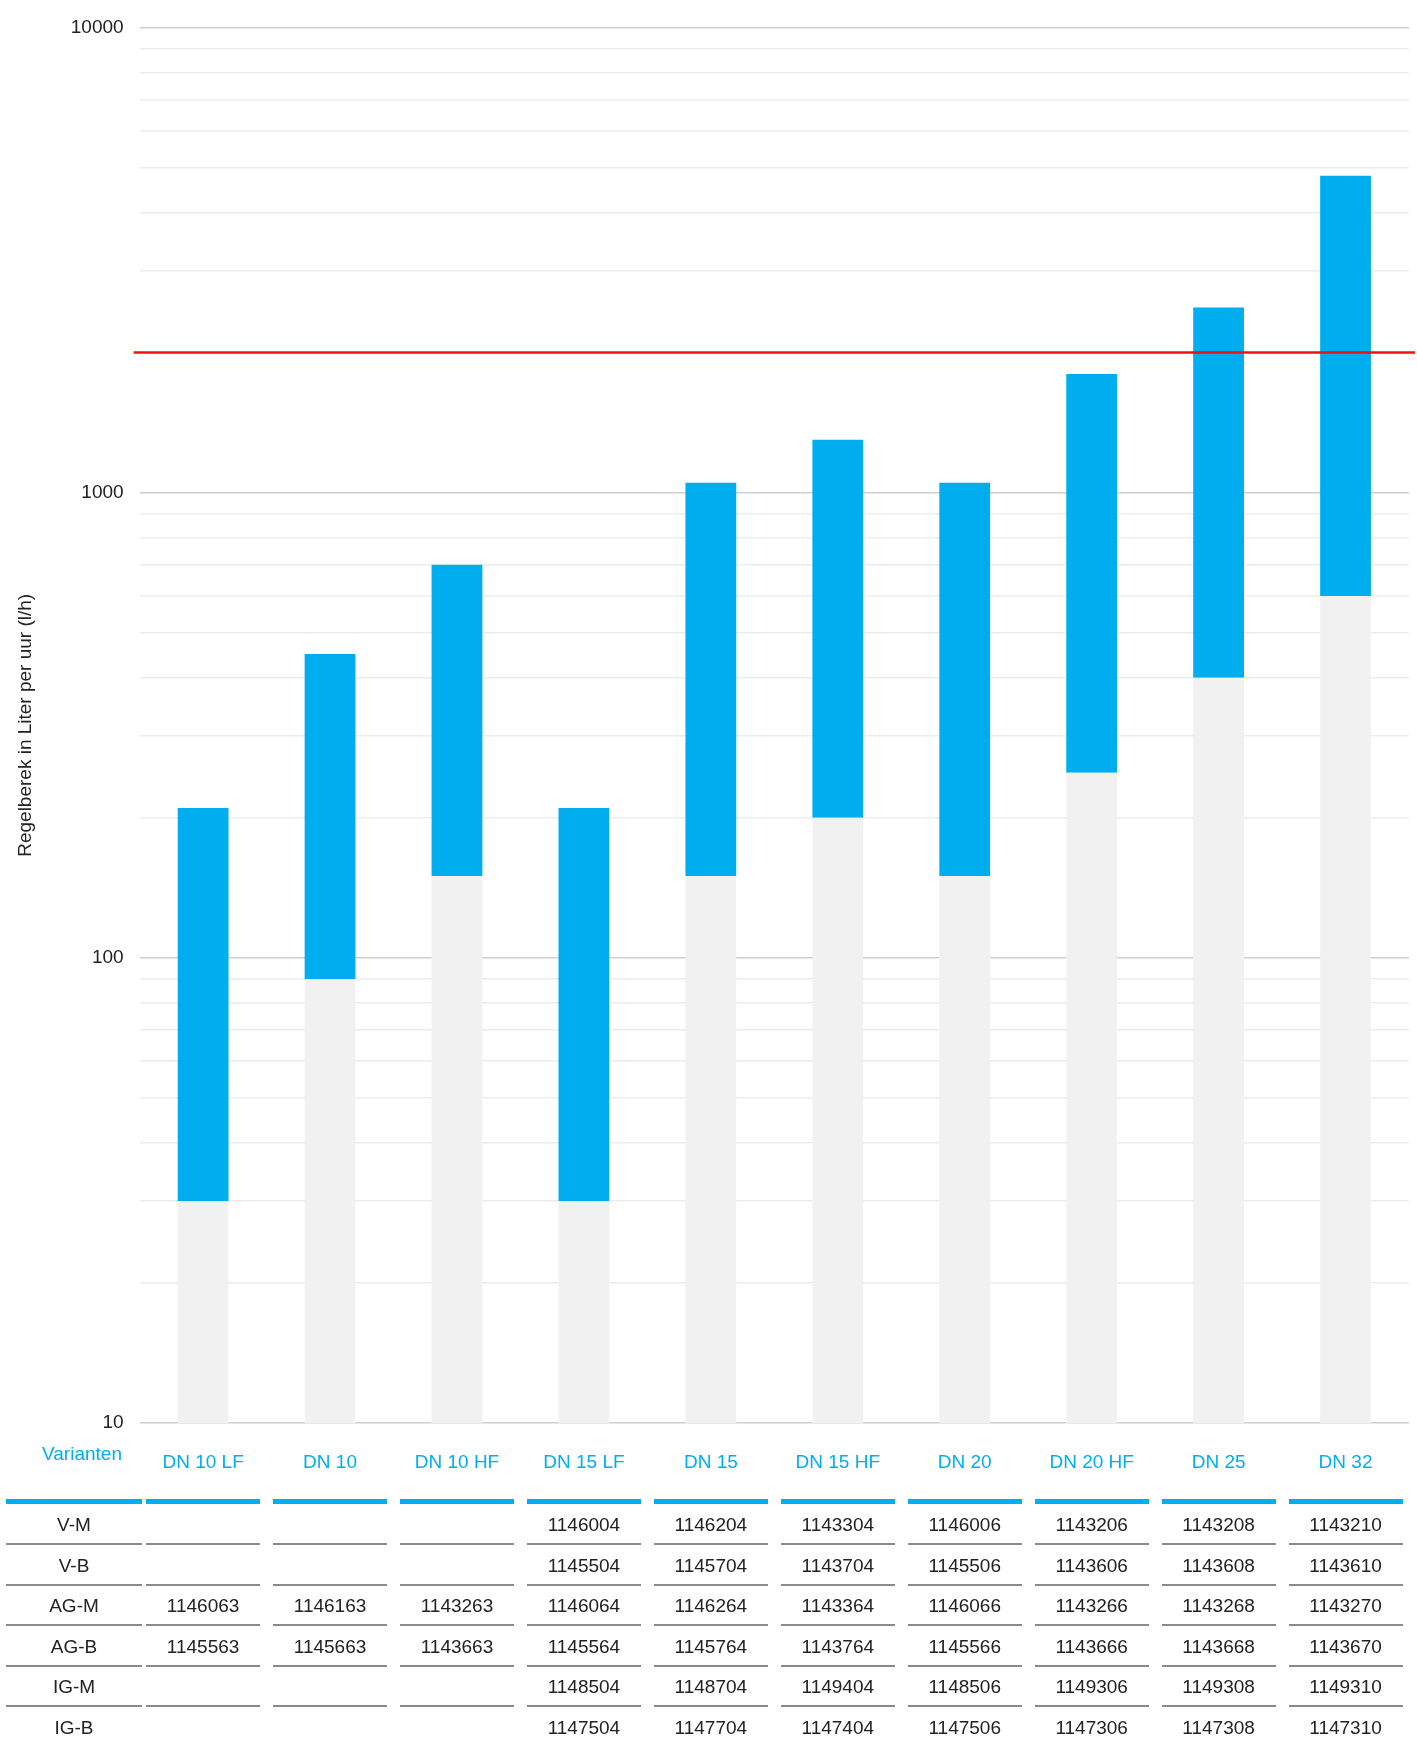 This screenshot has width=1417, height=1739. Describe the element at coordinates (1091, 1727) in the screenshot. I see `text: 1147306` at that location.